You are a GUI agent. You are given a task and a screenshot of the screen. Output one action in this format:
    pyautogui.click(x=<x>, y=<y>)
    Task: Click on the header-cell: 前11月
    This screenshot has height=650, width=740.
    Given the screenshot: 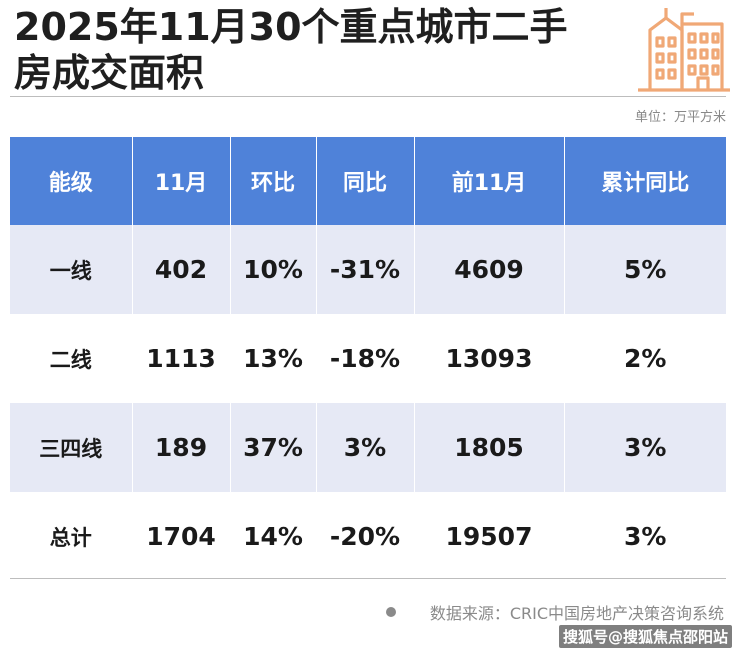 What is the action you would take?
    pyautogui.click(x=489, y=181)
    